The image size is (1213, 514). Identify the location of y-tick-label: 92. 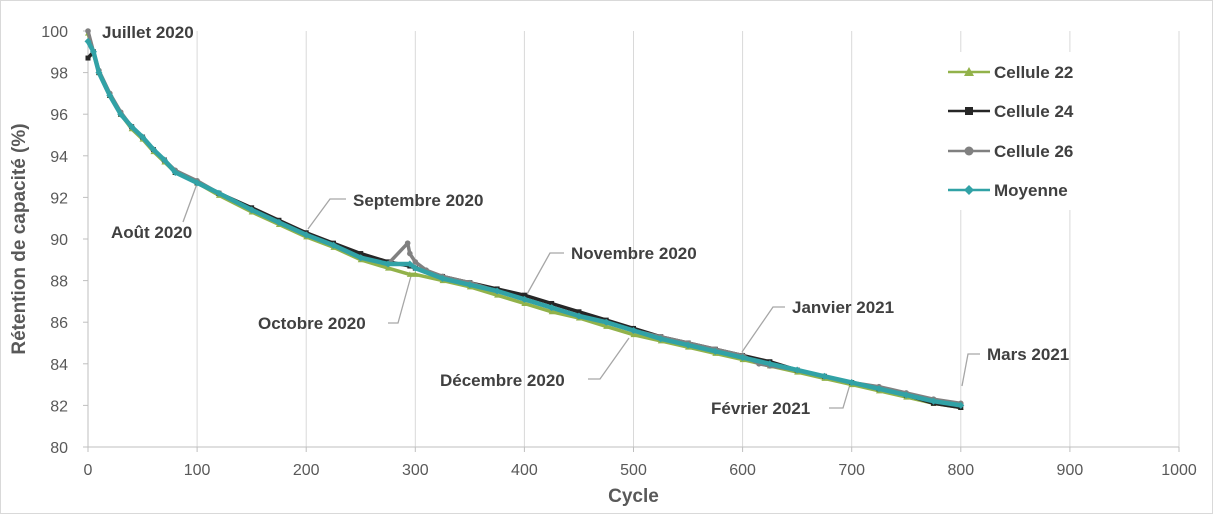
(59, 198).